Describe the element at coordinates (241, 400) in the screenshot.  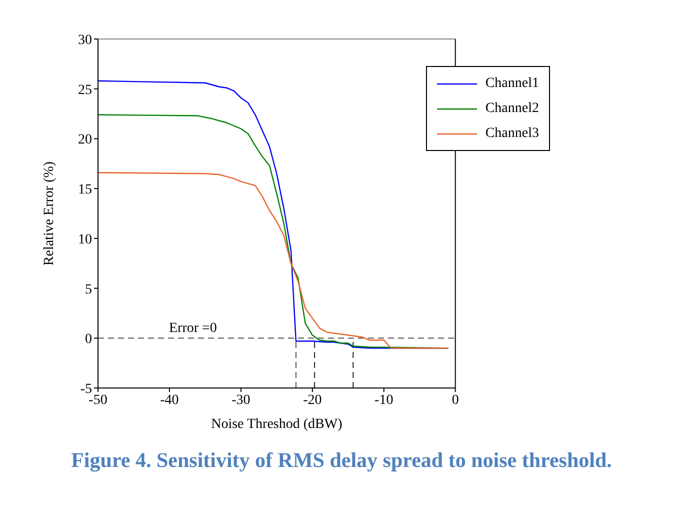
I see `x-tick-label: -30` at that location.